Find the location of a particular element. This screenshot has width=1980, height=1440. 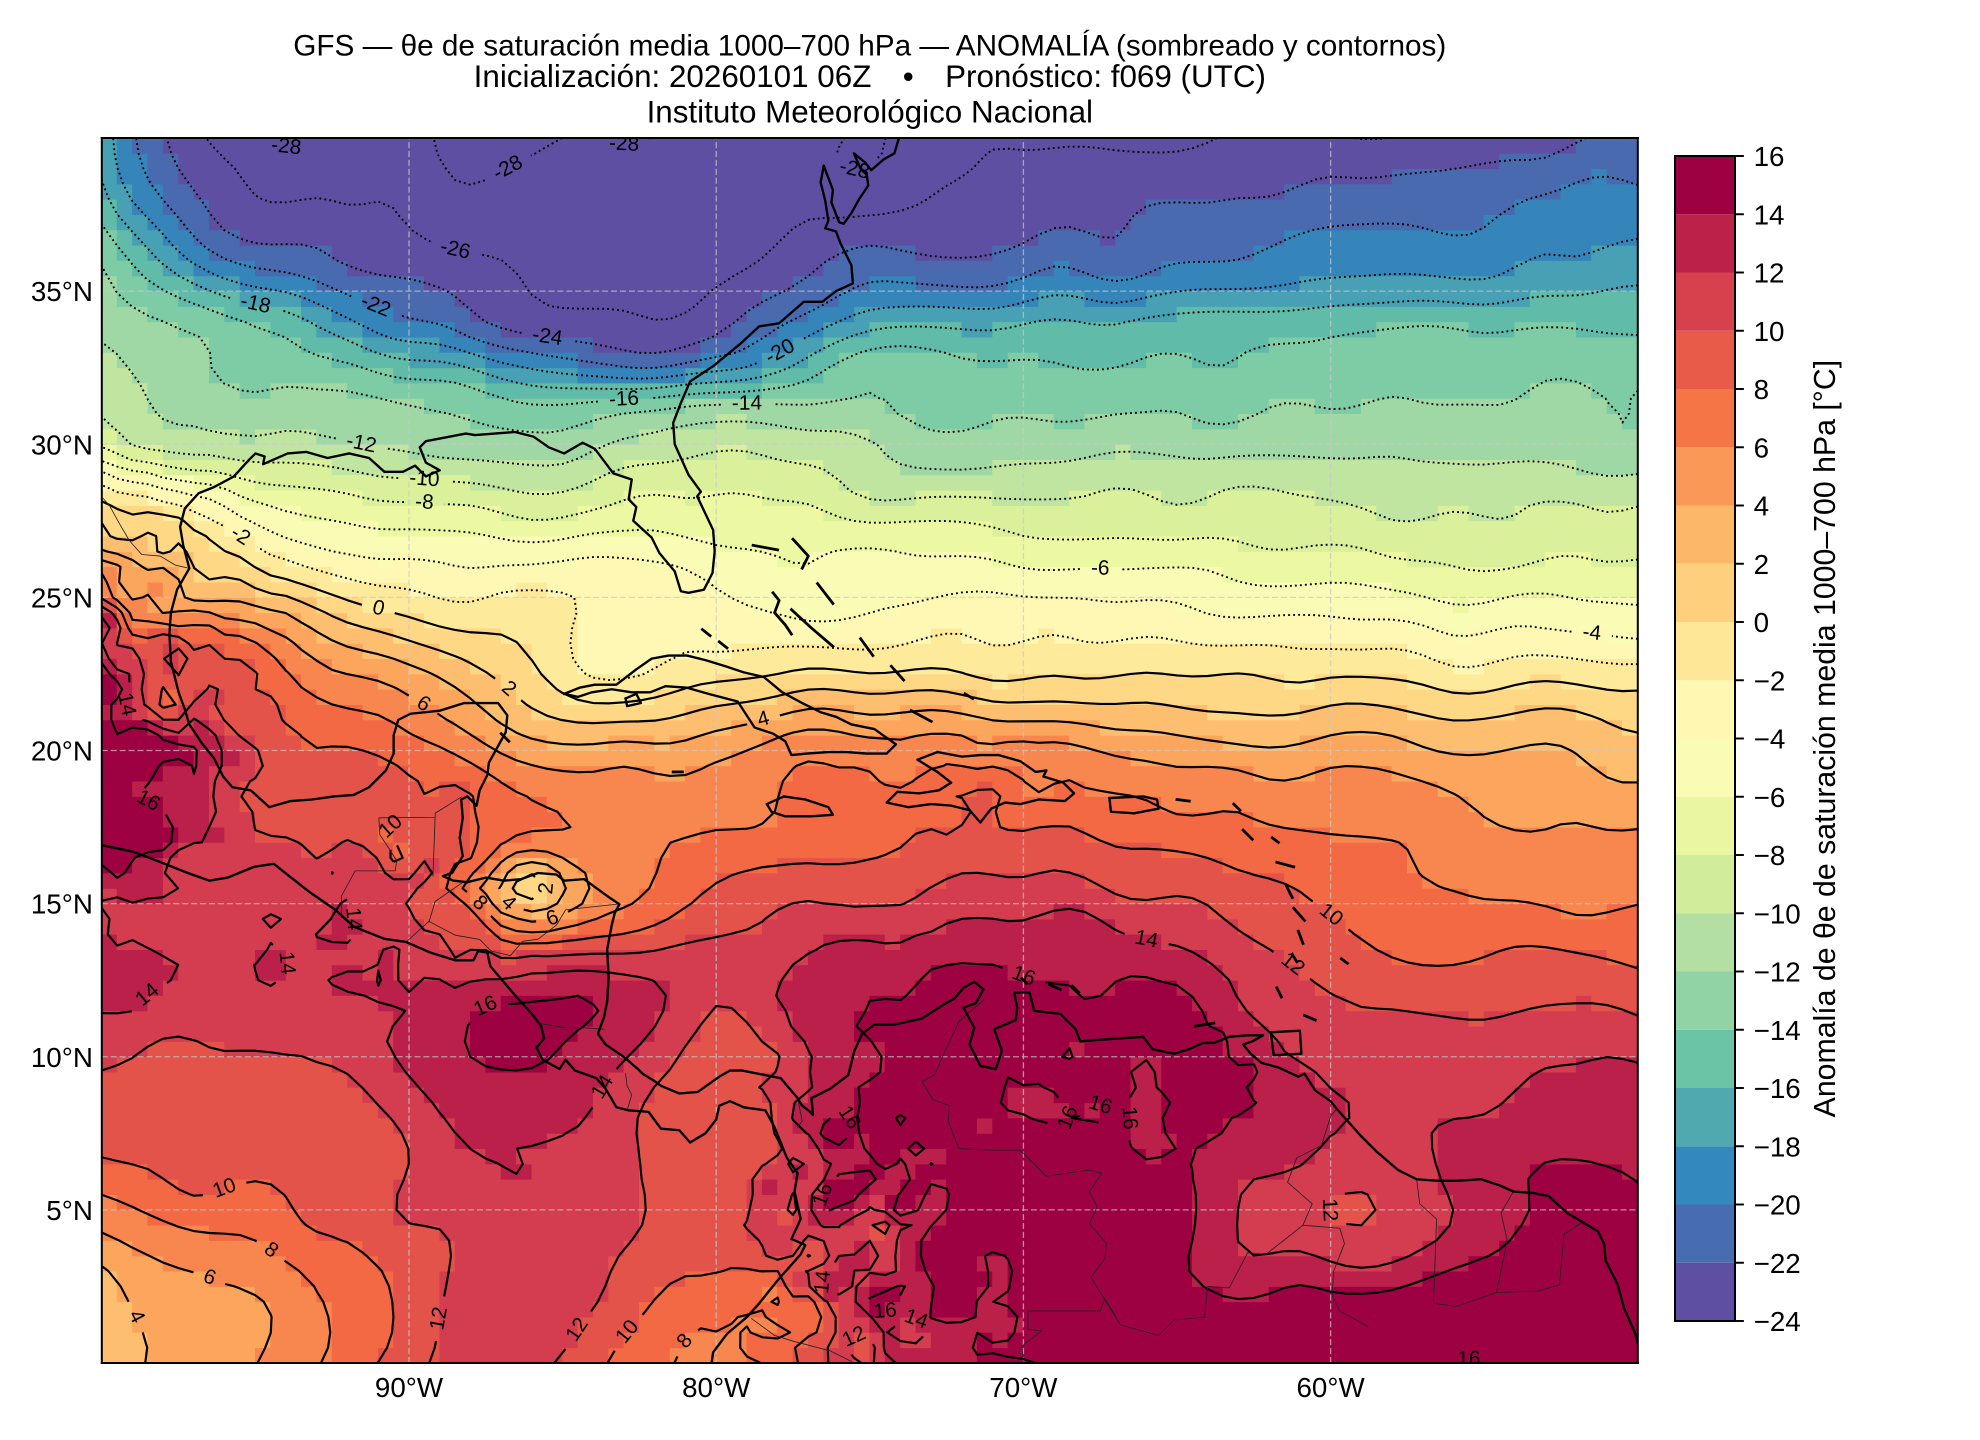

svg-text: 10 is located at coordinates (1769, 331).